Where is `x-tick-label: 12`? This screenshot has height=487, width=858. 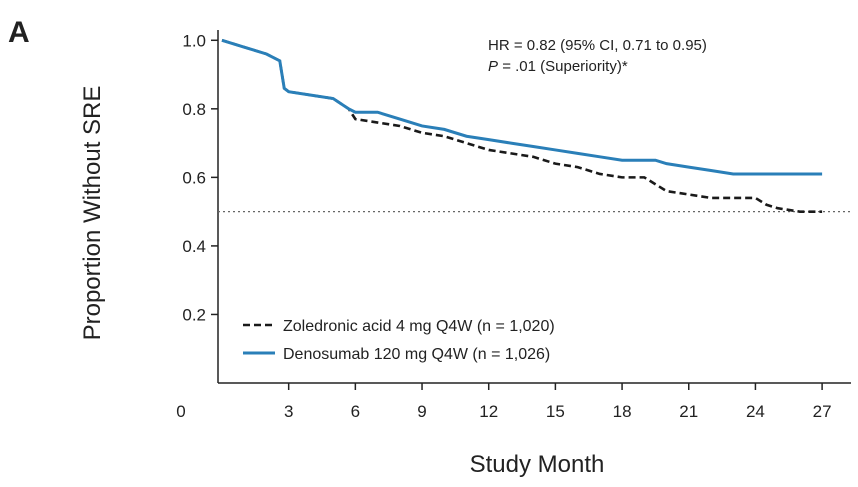 x-tick-label: 12 is located at coordinates (488, 411).